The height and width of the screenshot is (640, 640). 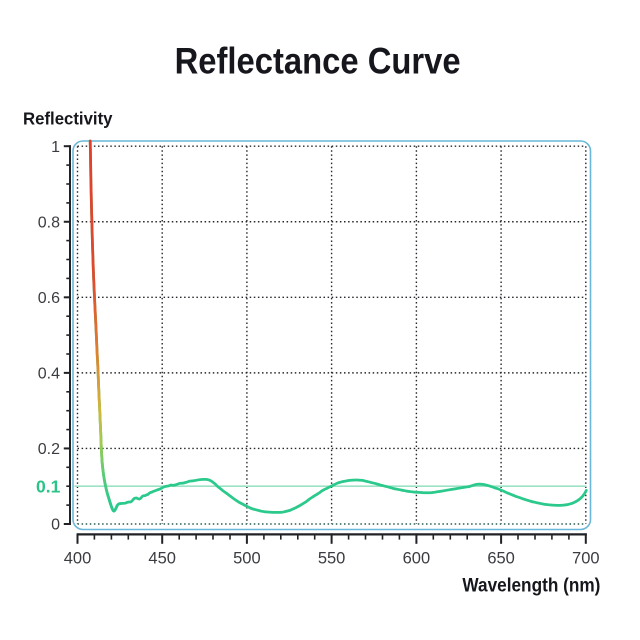 I want to click on svg-text: Wavelength (nm), so click(x=531, y=586).